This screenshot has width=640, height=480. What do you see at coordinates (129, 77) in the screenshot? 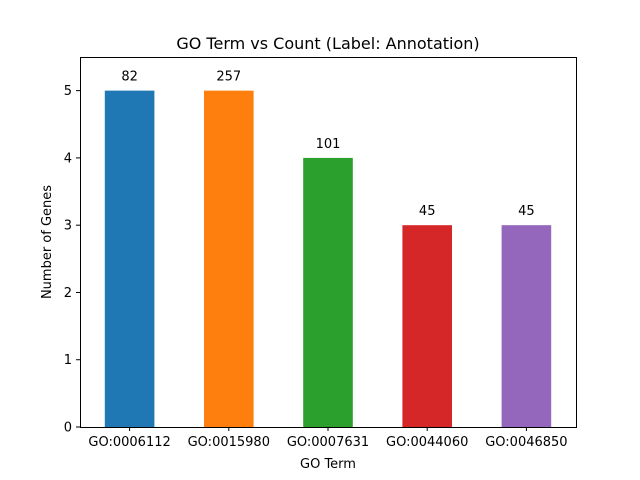
I see `data-label: 82` at bounding box center [129, 77].